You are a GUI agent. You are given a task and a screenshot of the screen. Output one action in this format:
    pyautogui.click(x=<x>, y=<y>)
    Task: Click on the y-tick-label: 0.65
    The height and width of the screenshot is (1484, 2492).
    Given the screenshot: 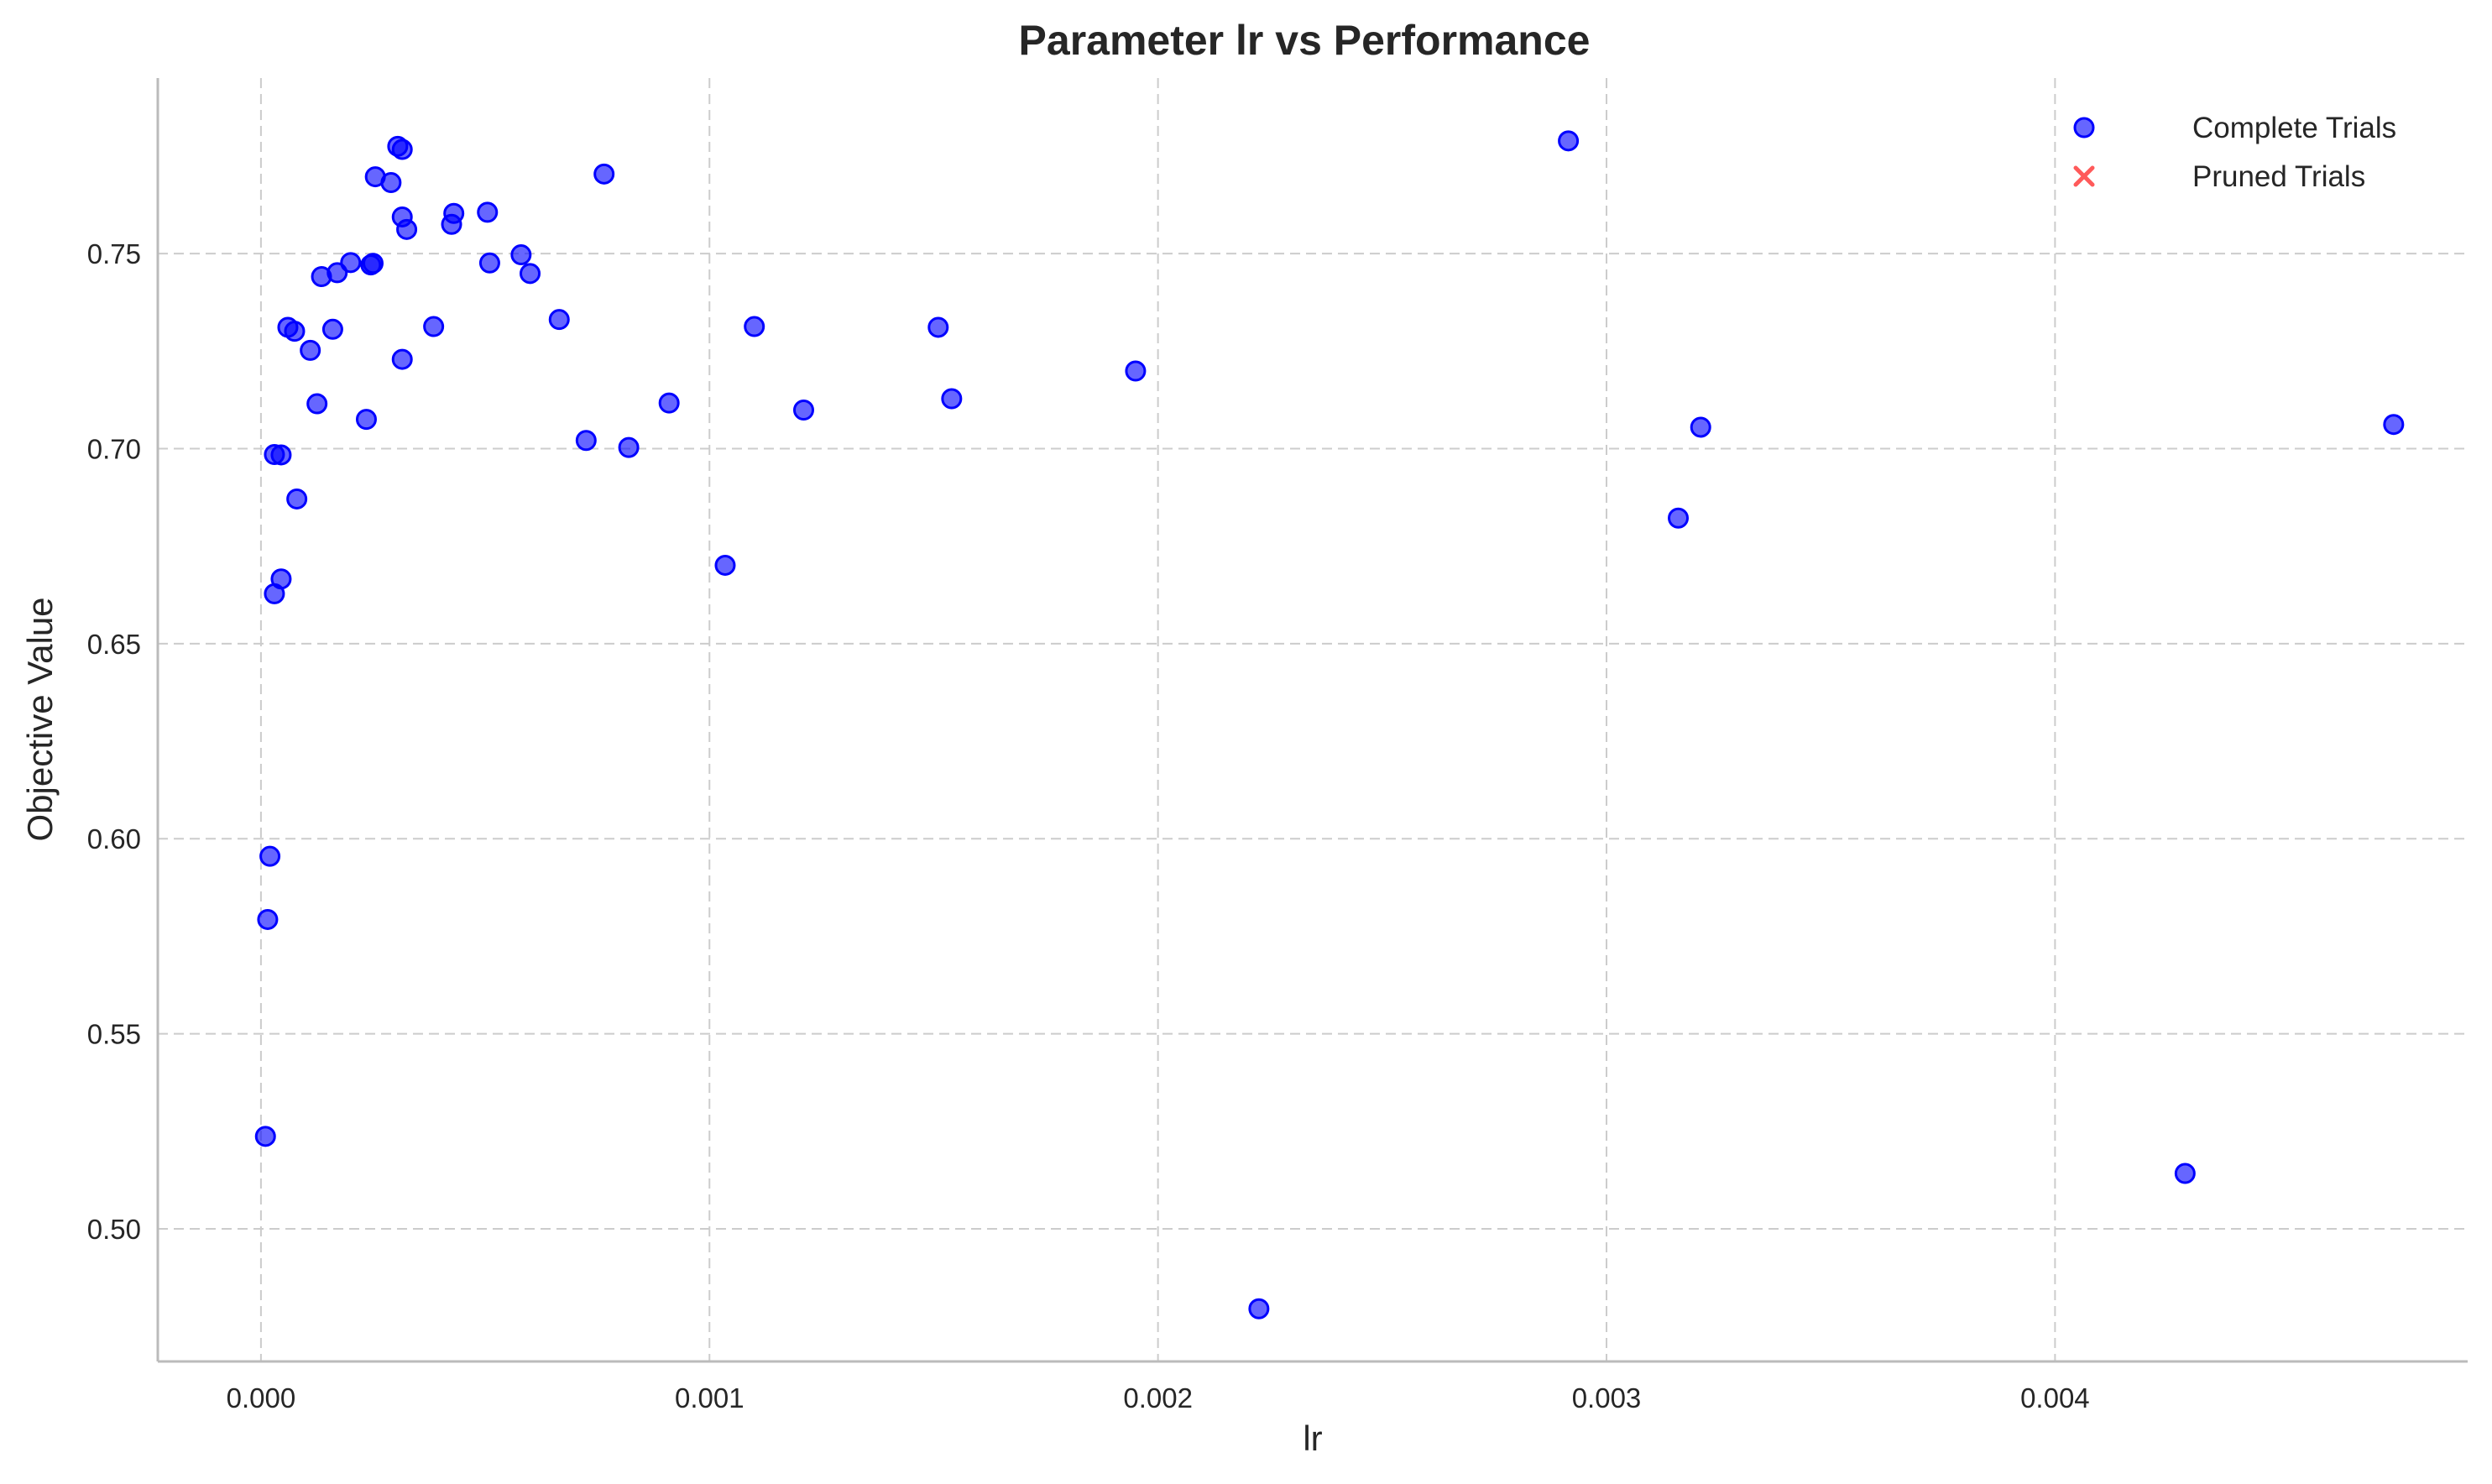 What is the action you would take?
    pyautogui.click(x=114, y=644)
    